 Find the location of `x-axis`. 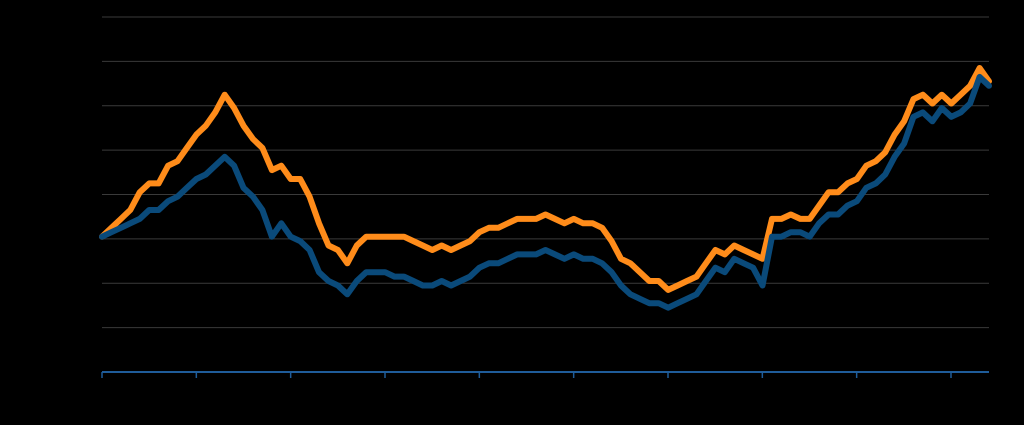

x-axis is located at coordinates (545, 374).